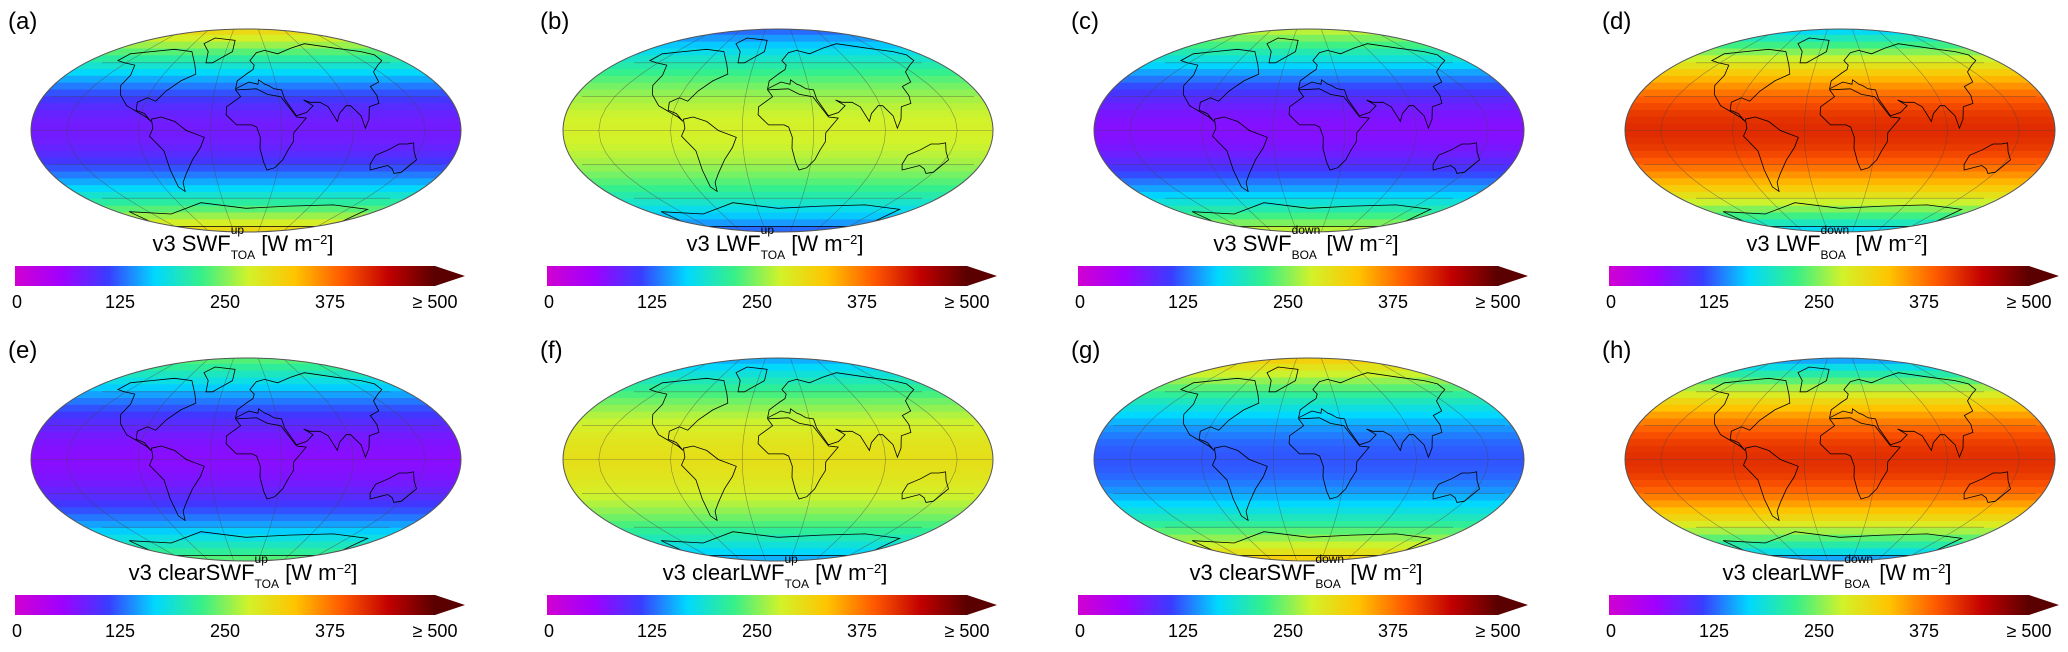 Image resolution: width=2068 pixels, height=652 pixels. What do you see at coordinates (1086, 350) in the screenshot?
I see `panel-letter: (g)` at bounding box center [1086, 350].